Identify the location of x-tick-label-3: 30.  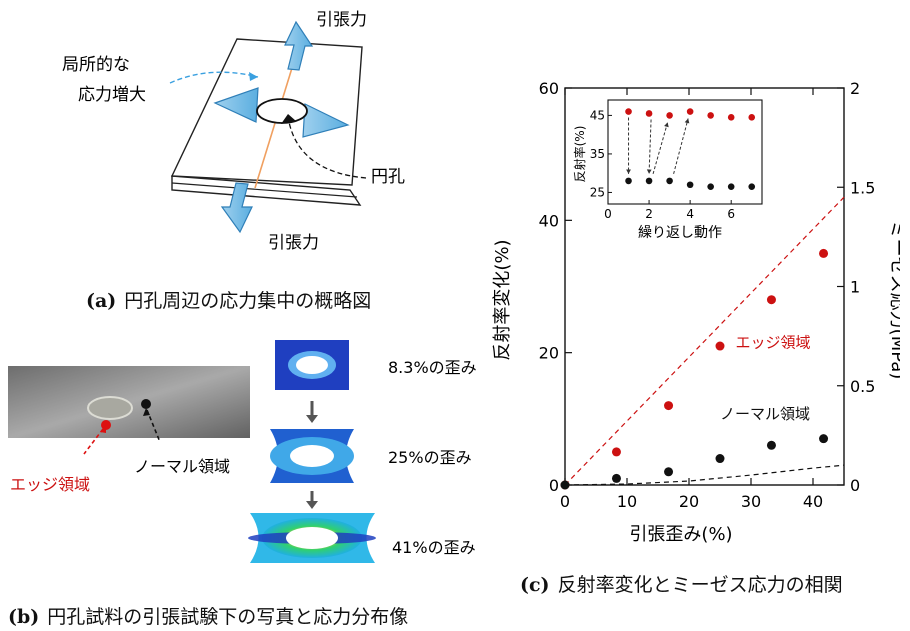
(751, 501).